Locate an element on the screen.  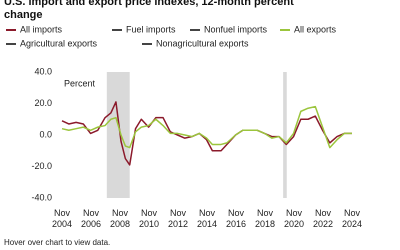
x-tick-label: Nov 2010 is located at coordinates (149, 218).